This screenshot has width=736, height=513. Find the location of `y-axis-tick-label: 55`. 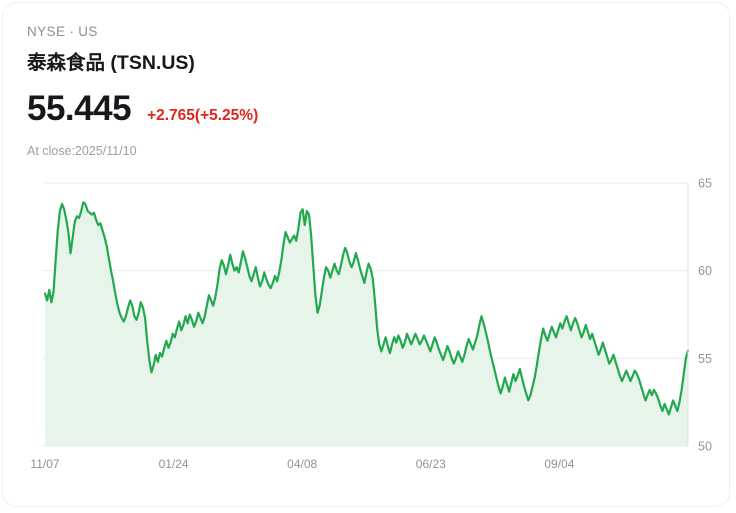

y-axis-tick-label: 55 is located at coordinates (705, 359).